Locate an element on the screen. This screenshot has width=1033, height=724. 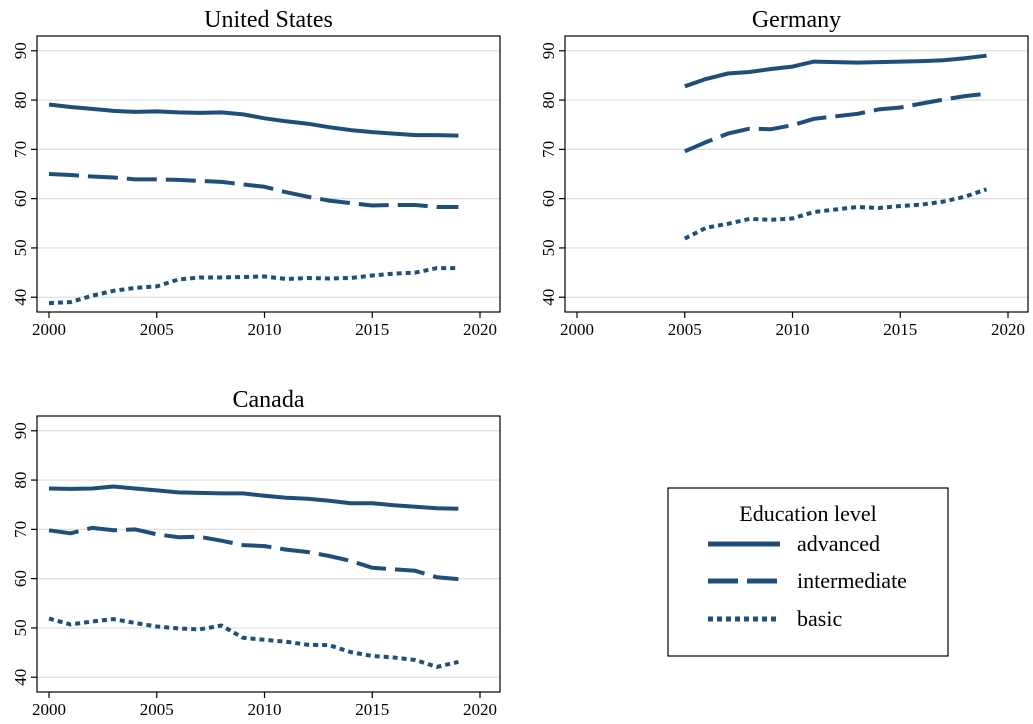
panel-title: Germany is located at coordinates (796, 20).